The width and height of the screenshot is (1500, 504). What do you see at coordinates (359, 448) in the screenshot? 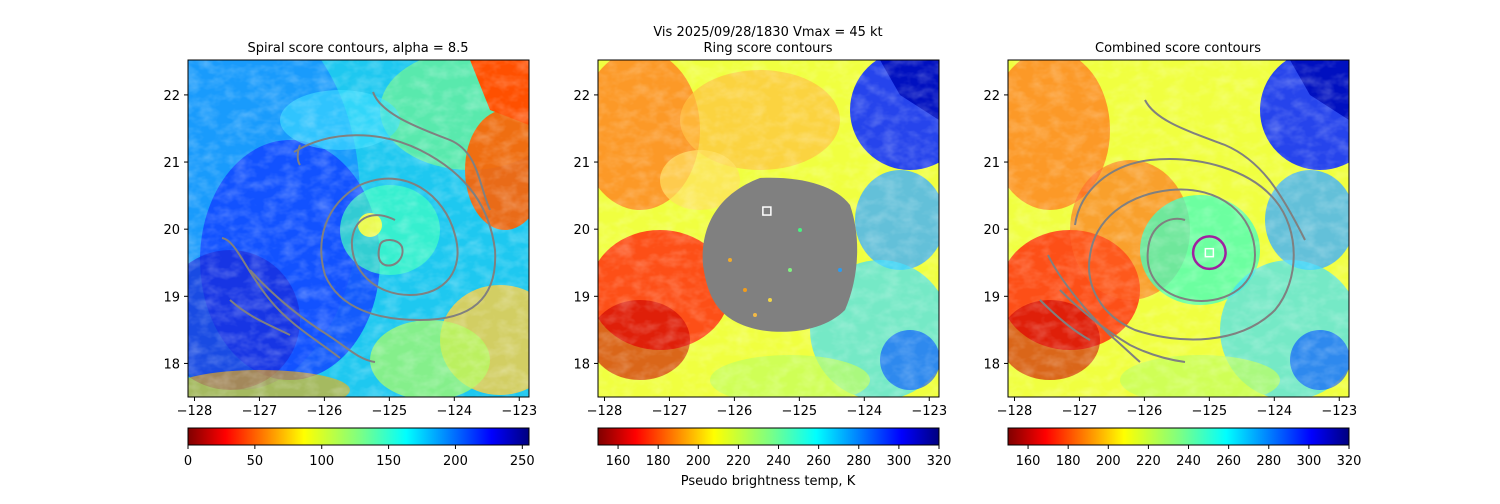
I see `colorbar: 0 50 100 150 200 250` at bounding box center [359, 448].